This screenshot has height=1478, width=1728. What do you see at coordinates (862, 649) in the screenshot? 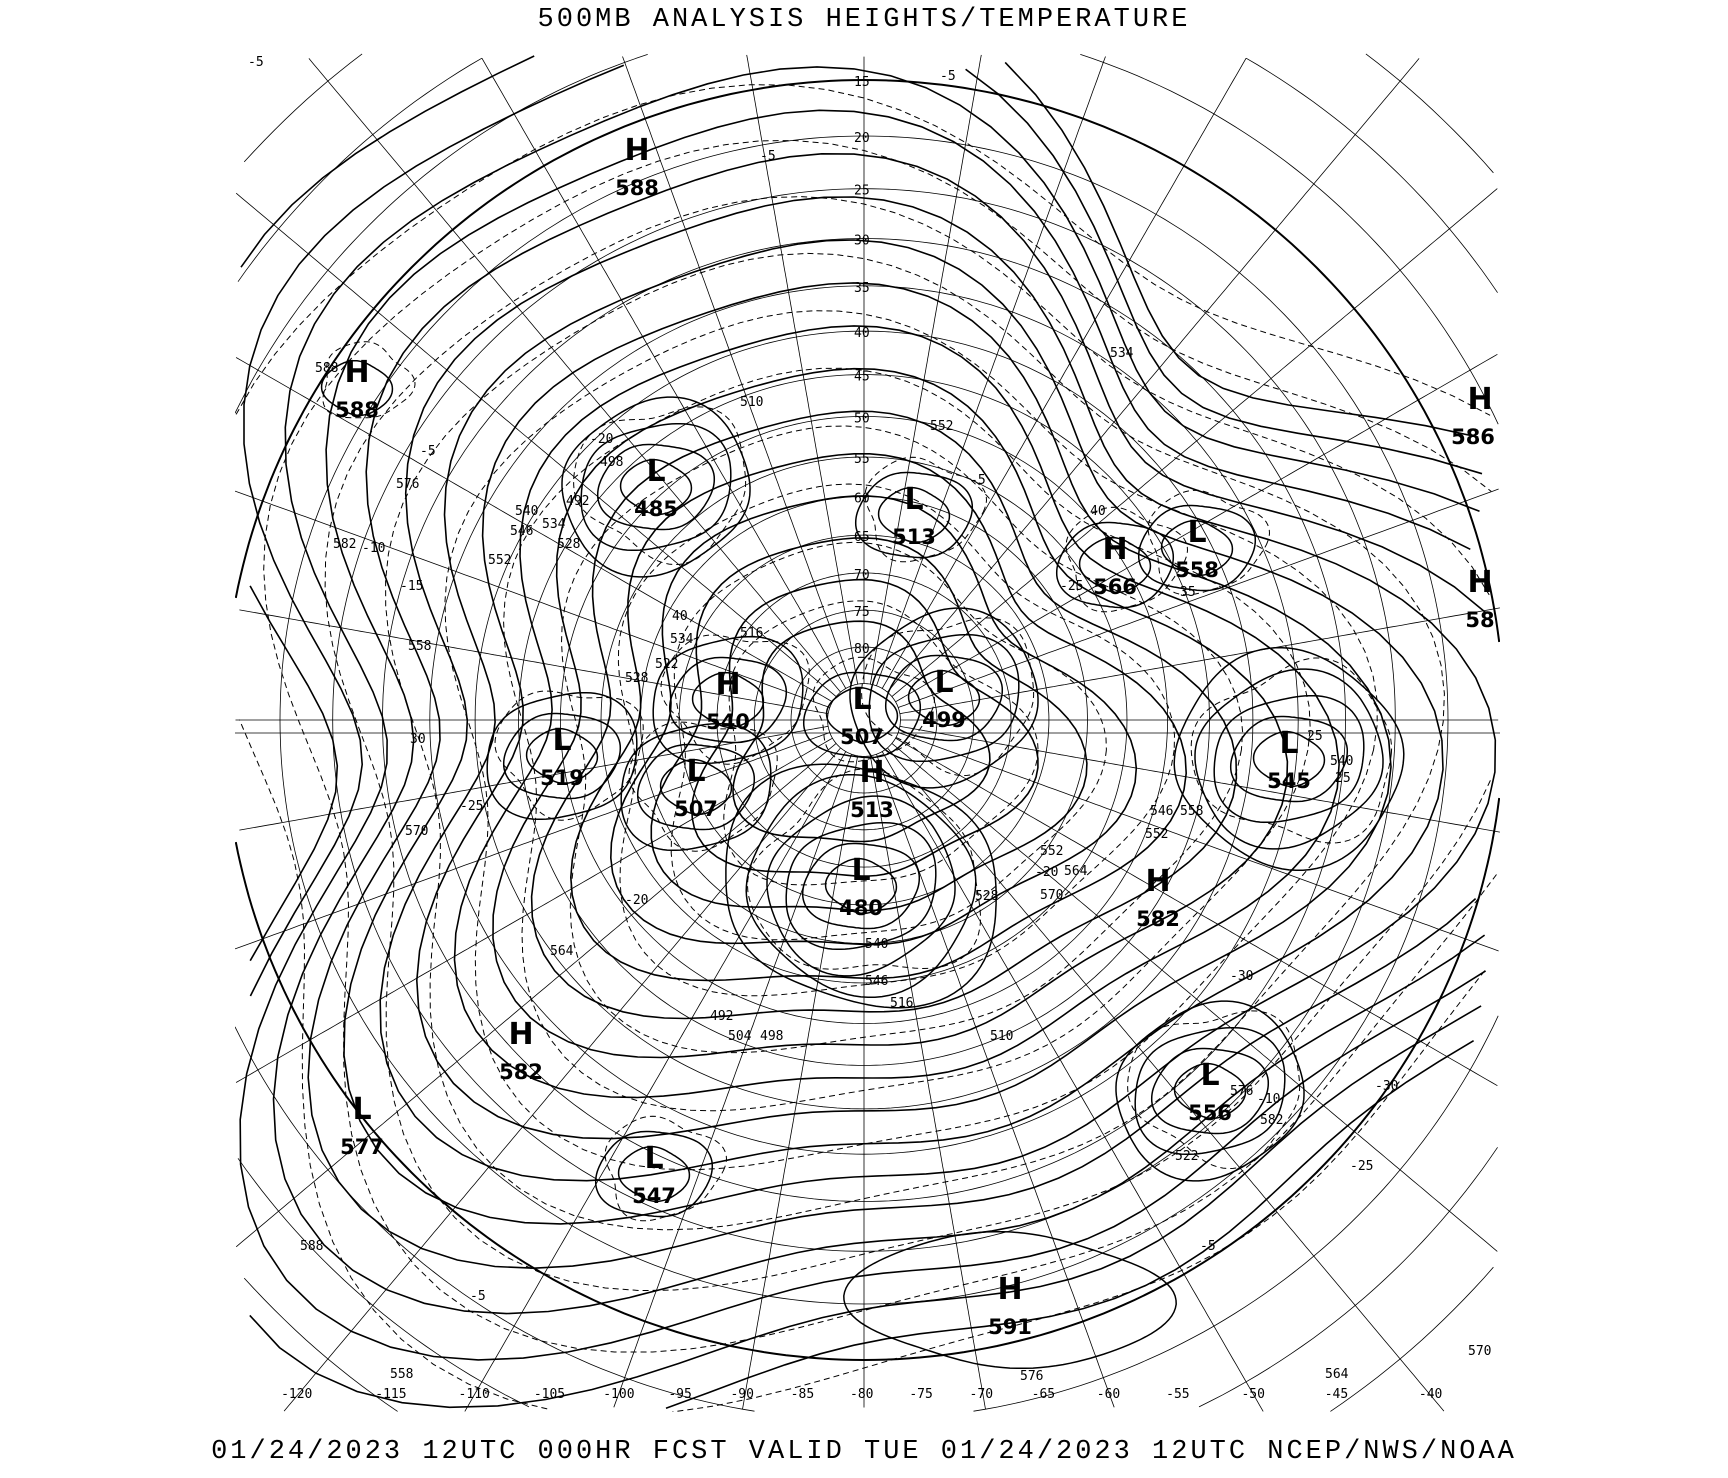
I see `latitude-label: 80` at bounding box center [862, 649].